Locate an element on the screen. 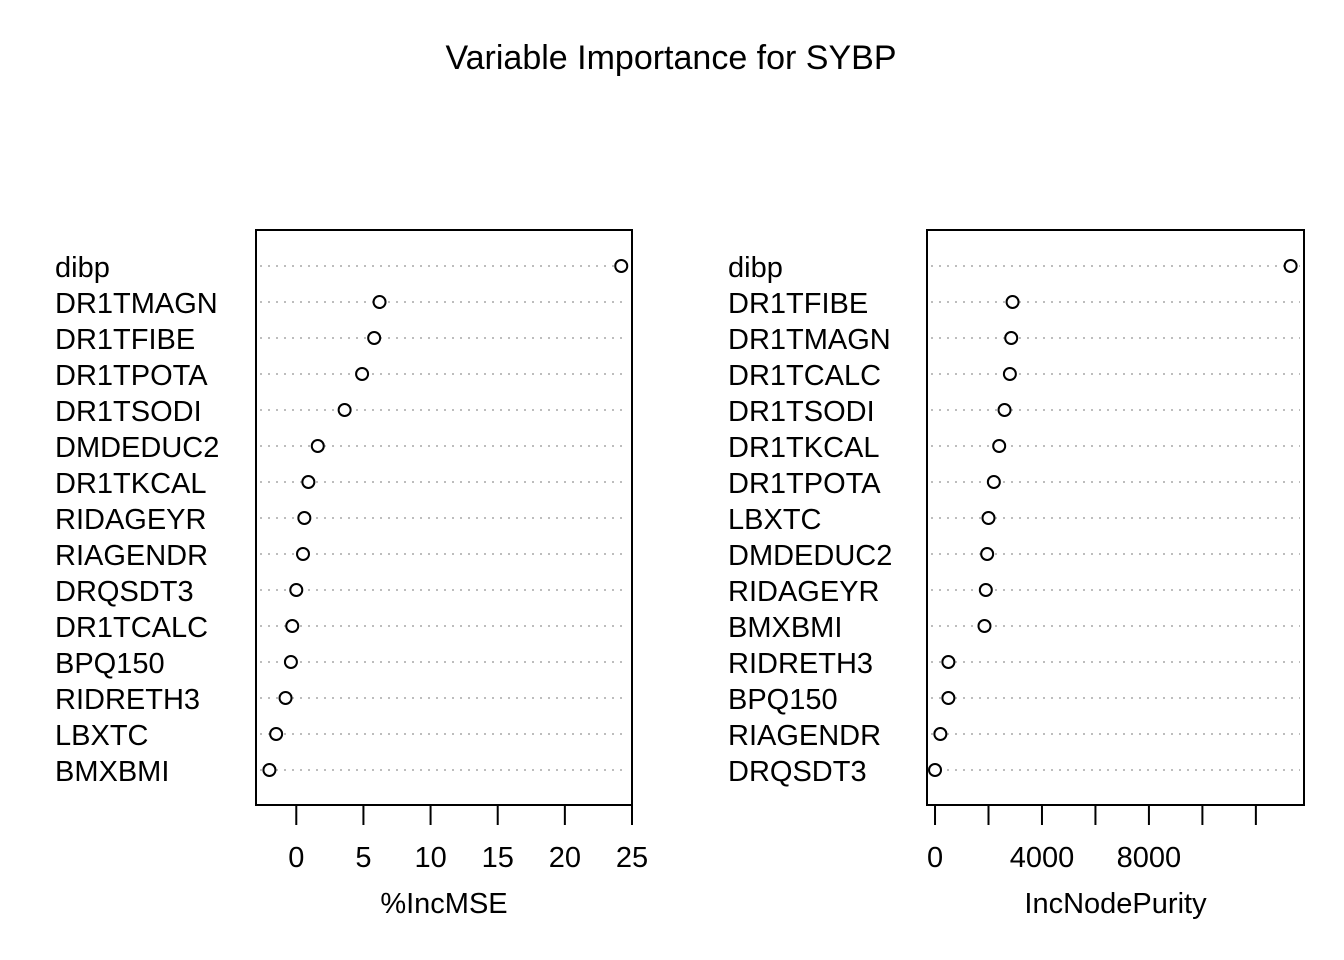 This screenshot has width=1344, height=960. incmse-point-dr1tfibe is located at coordinates (374, 338).